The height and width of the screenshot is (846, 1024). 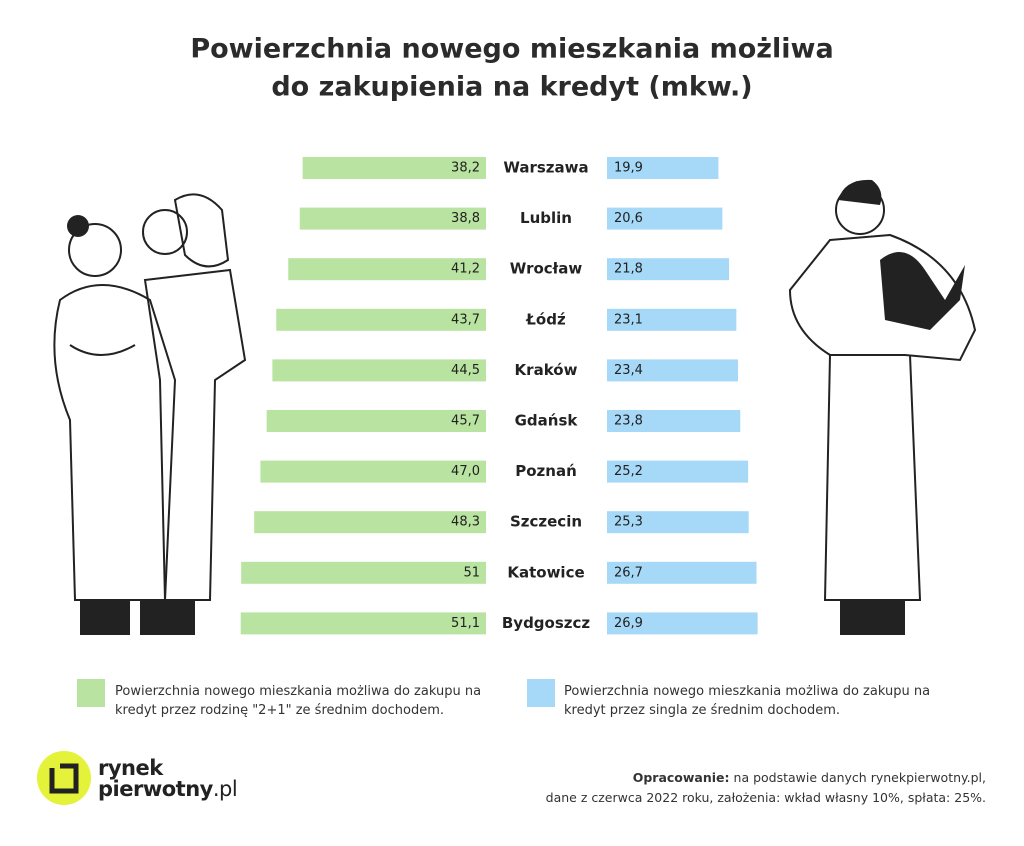 What do you see at coordinates (465, 319) in the screenshot?
I see `value-label: 43,7` at bounding box center [465, 319].